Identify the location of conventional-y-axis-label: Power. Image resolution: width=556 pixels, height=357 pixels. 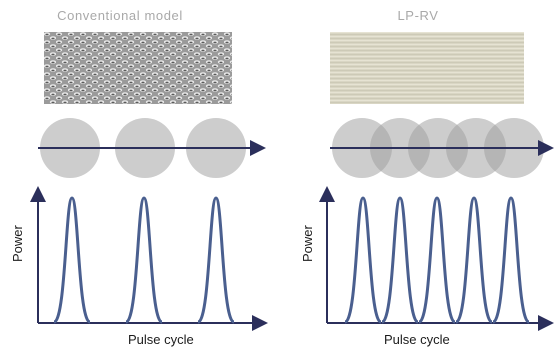
(17, 243).